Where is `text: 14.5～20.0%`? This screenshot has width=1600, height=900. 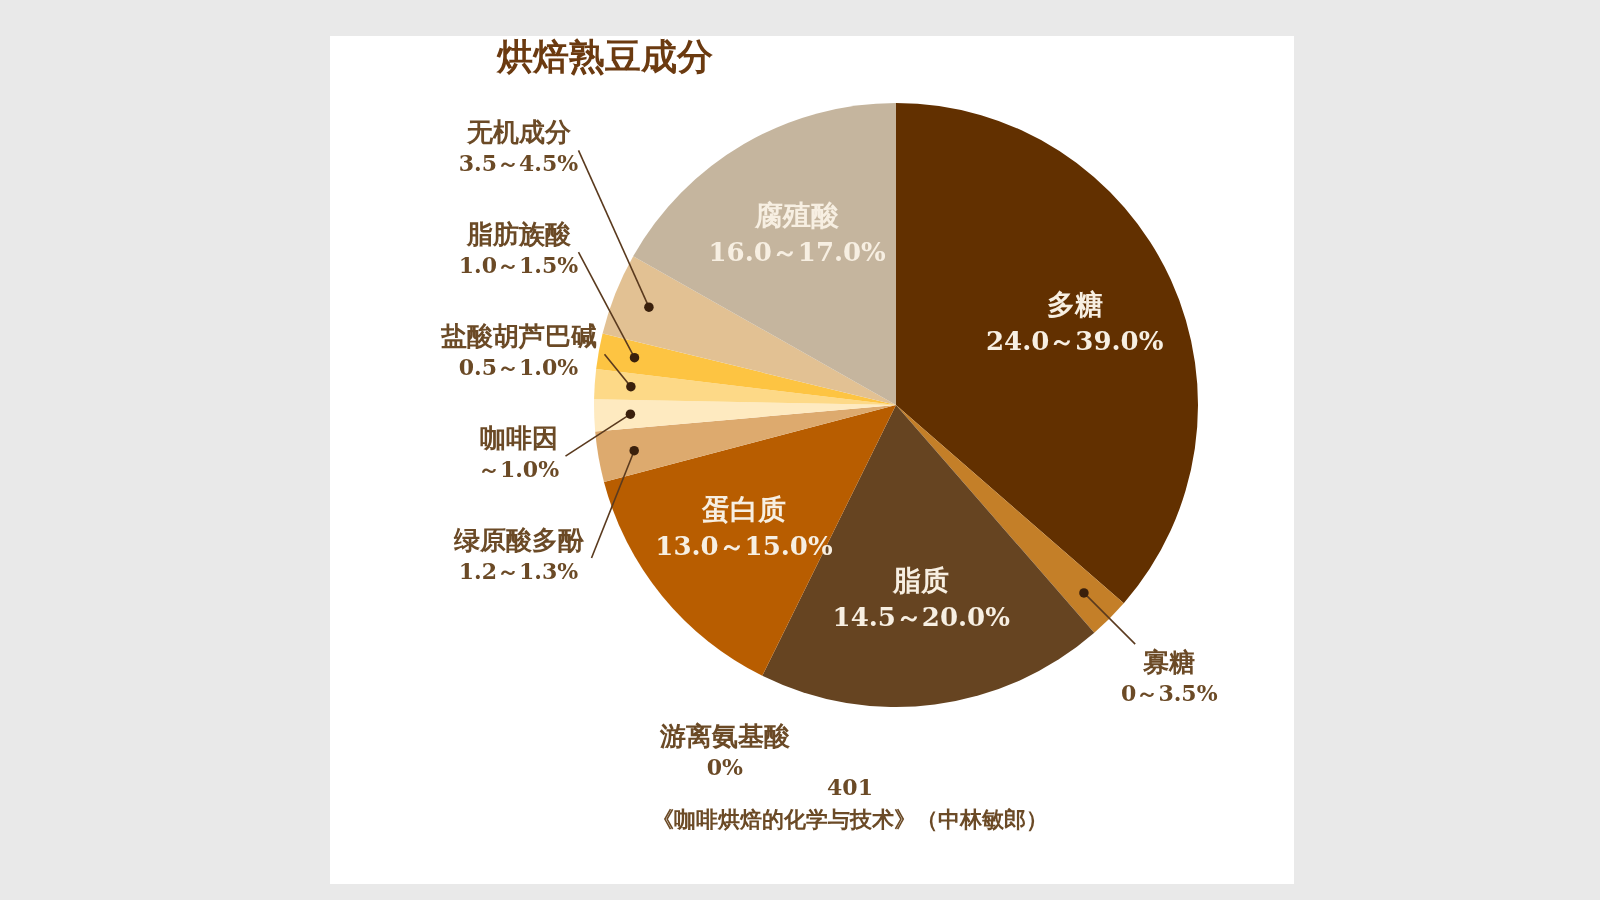
text: 14.5～20.0% is located at coordinates (921, 616).